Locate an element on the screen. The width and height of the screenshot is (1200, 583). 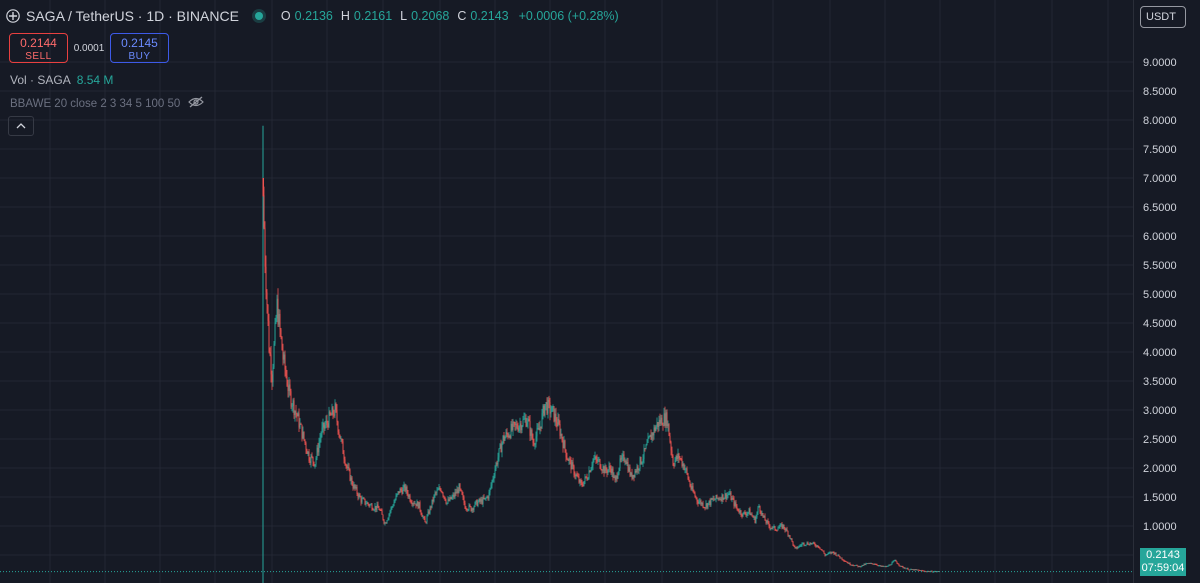
symbol-logo-icon is located at coordinates (13, 16).